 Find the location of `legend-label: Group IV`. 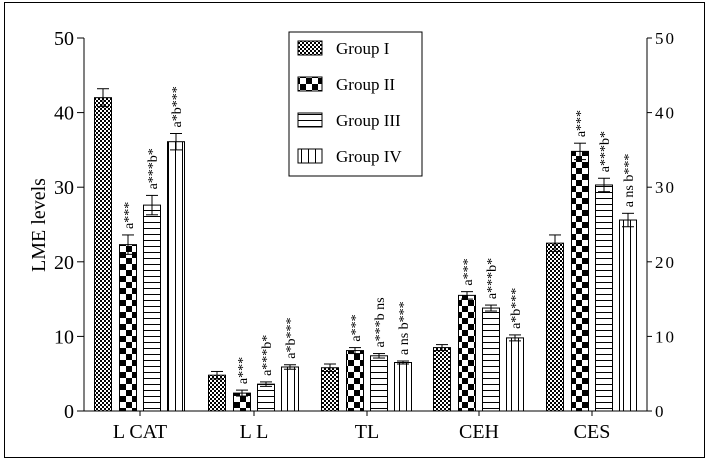

legend-label: Group IV is located at coordinates (369, 156).